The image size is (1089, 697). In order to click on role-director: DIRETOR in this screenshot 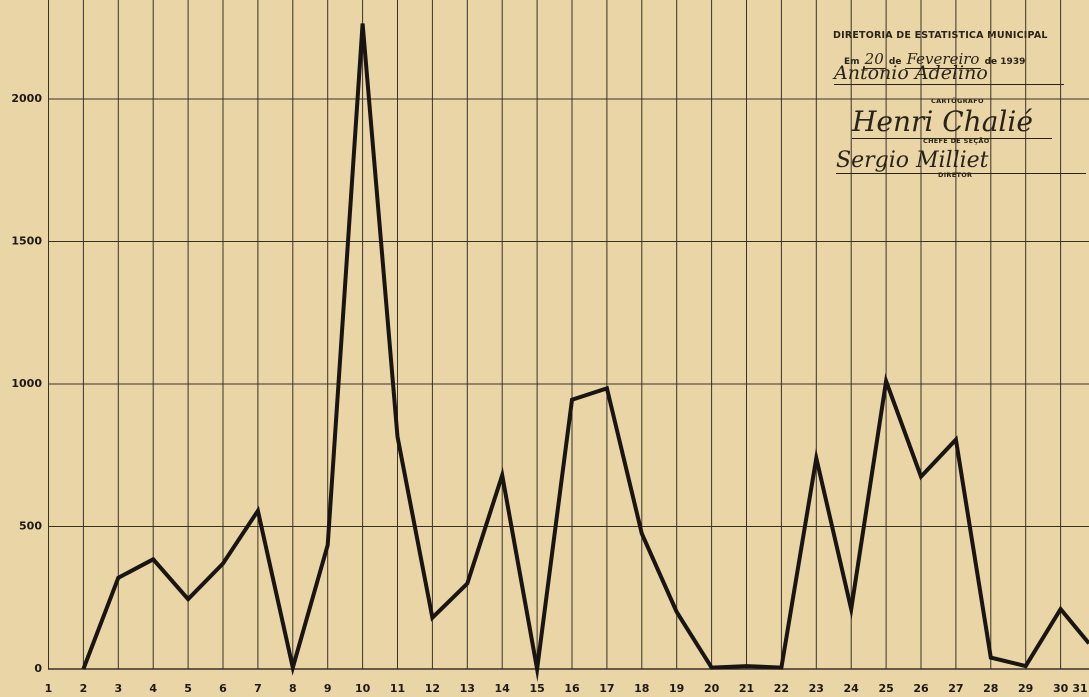, I will do `click(955, 175)`.